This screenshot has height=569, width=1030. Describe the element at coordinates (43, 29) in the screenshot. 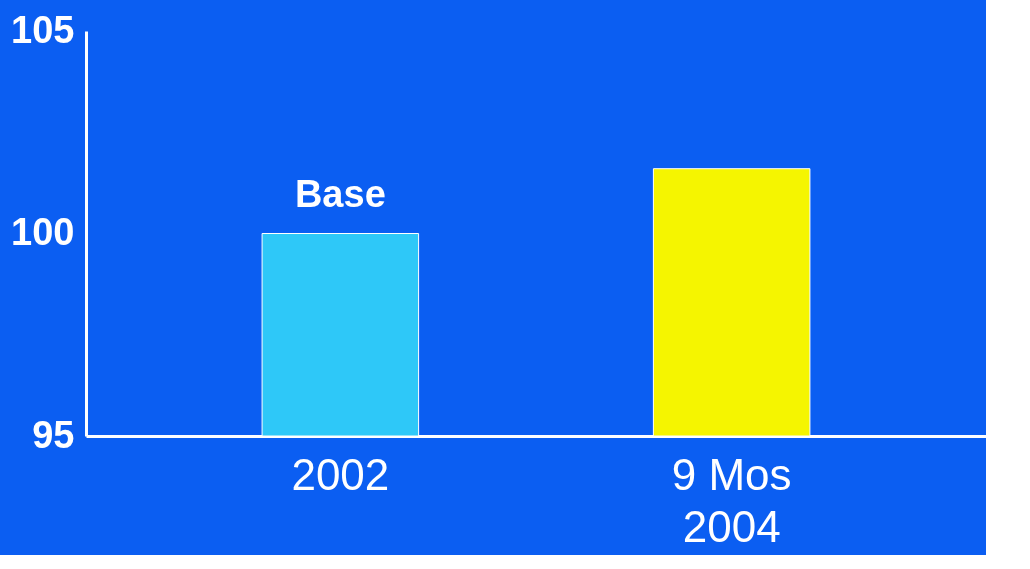

I see `y-tick-label: 105` at that location.